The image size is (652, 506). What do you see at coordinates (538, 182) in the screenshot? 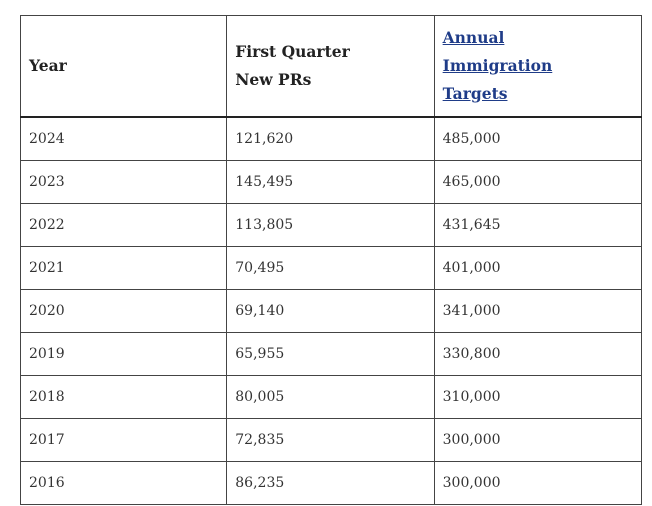
I see `annual-target-cell: 465,000` at bounding box center [538, 182].